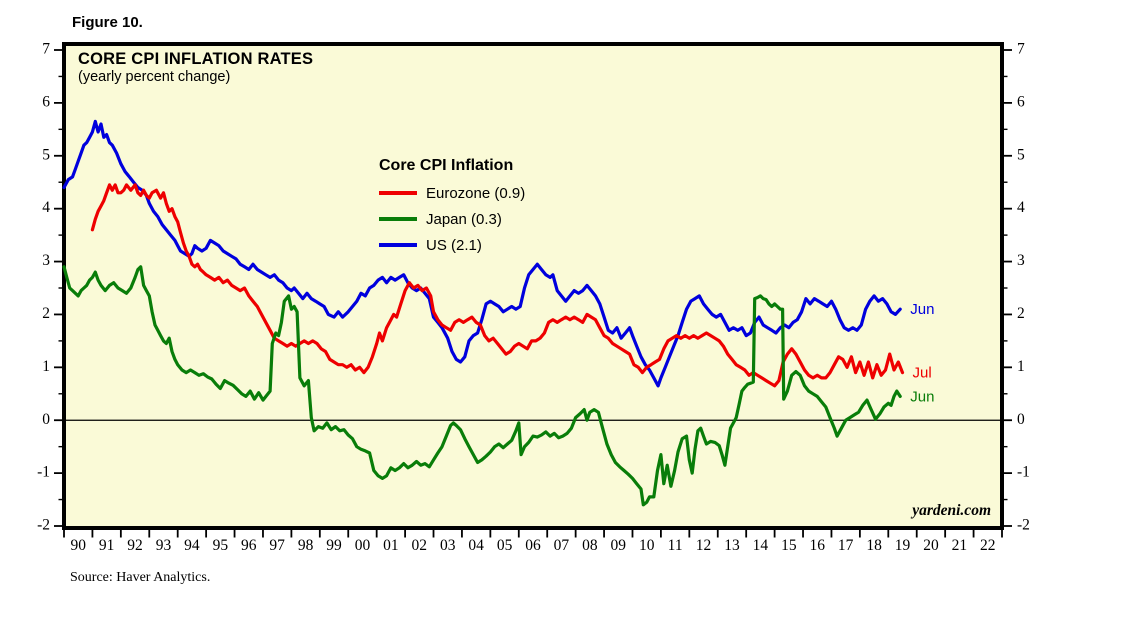  I want to click on x-axis-year-label: 10, so click(647, 545).